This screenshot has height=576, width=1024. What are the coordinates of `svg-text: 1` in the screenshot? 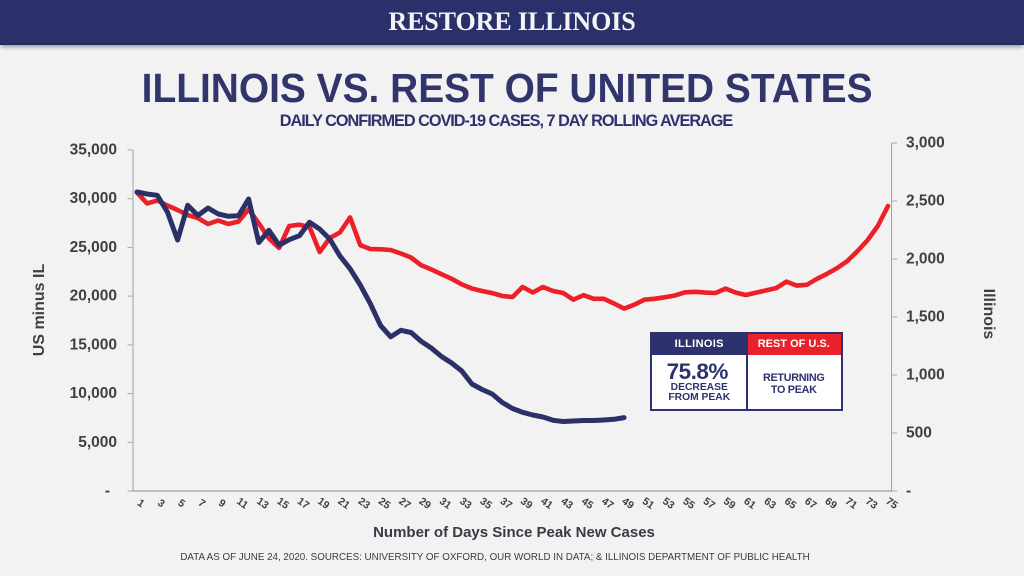 It's located at (141, 503).